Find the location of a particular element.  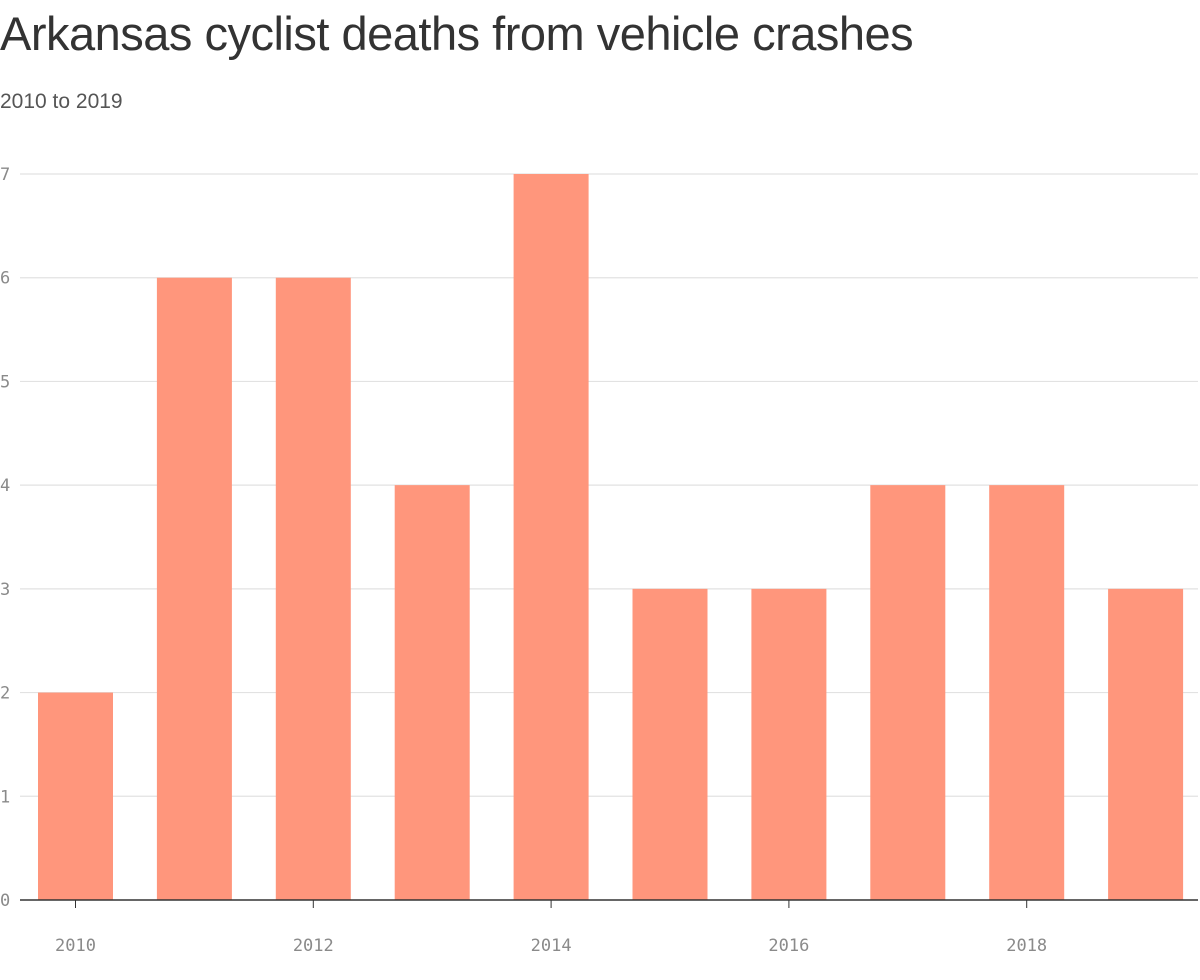

x-tick-label-2014: 2014 is located at coordinates (551, 946).